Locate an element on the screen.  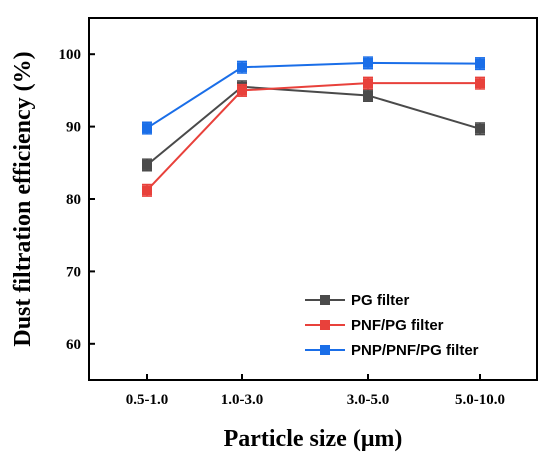
legend-item: PNF/PG filter is located at coordinates (374, 325).